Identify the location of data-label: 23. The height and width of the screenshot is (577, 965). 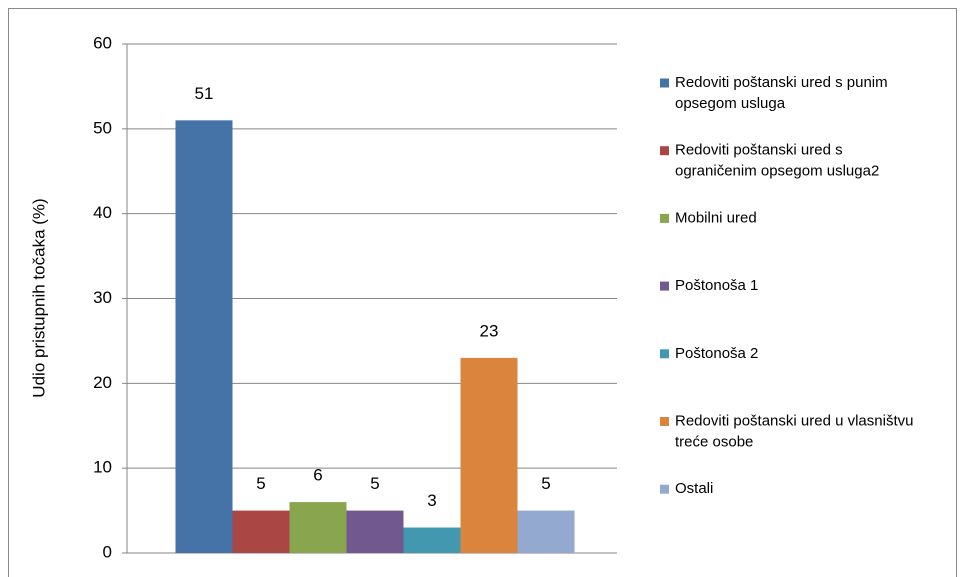
(489, 330).